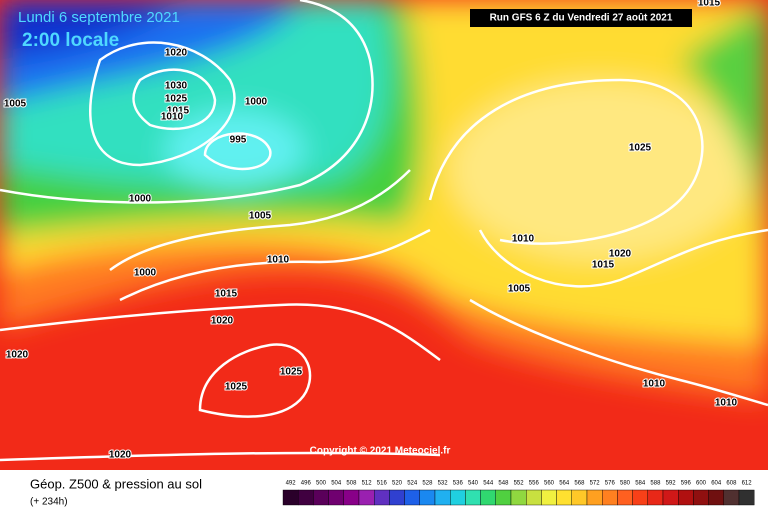 The height and width of the screenshot is (512, 768). What do you see at coordinates (427, 484) in the screenshot?
I see `colorbar-label: 528` at bounding box center [427, 484].